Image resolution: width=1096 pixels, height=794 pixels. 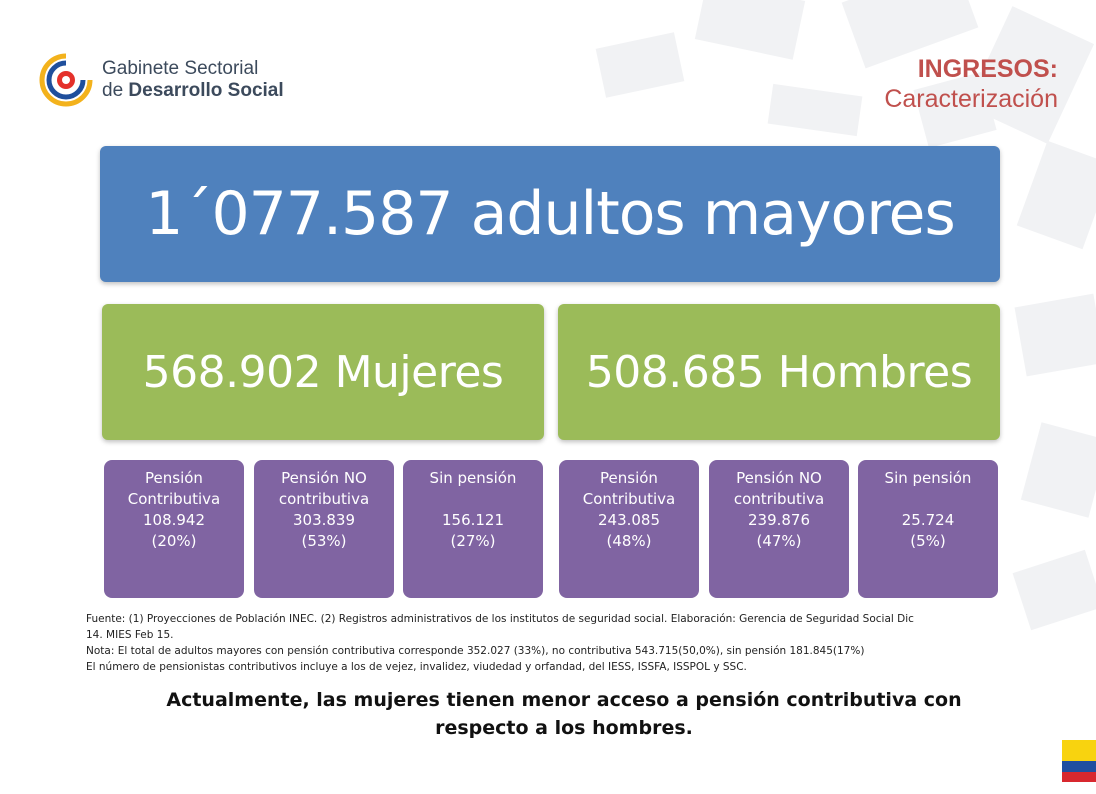 I want to click on leaf-value: 108.942, so click(x=174, y=520).